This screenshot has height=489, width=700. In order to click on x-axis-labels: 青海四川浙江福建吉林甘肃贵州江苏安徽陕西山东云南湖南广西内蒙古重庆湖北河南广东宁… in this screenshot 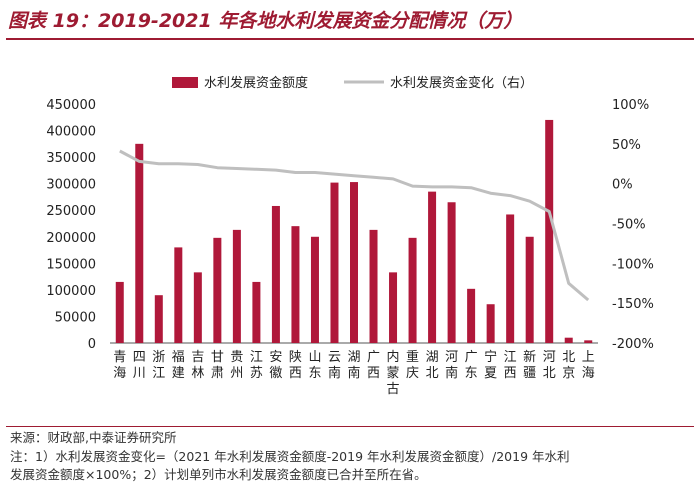, I will do `click(353, 373)`.